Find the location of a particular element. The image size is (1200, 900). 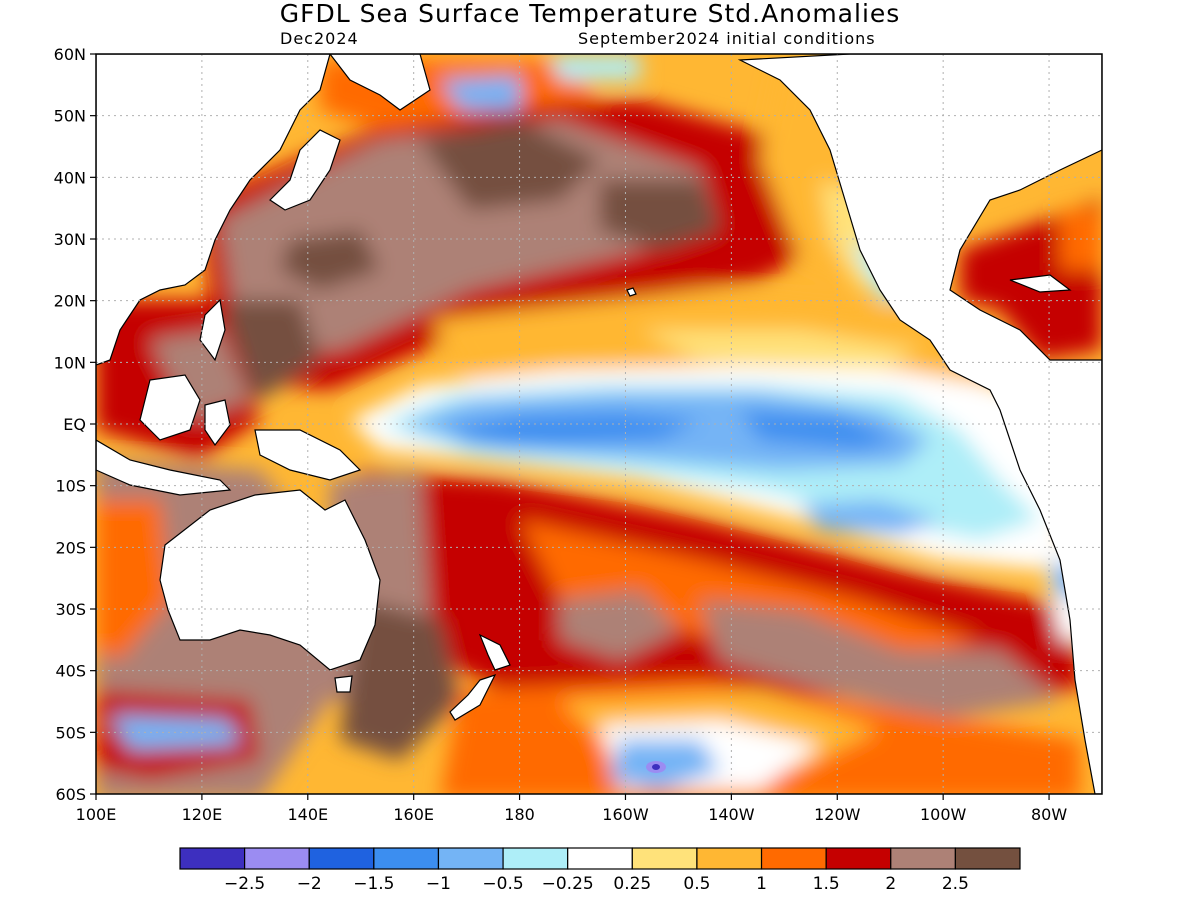

colorbar-label: −2.5 is located at coordinates (244, 884).